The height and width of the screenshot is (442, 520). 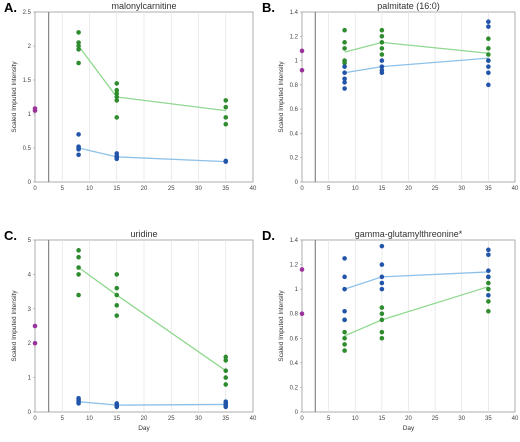 What do you see at coordinates (297, 413) in the screenshot?
I see `y-tick-label: 0` at bounding box center [297, 413].